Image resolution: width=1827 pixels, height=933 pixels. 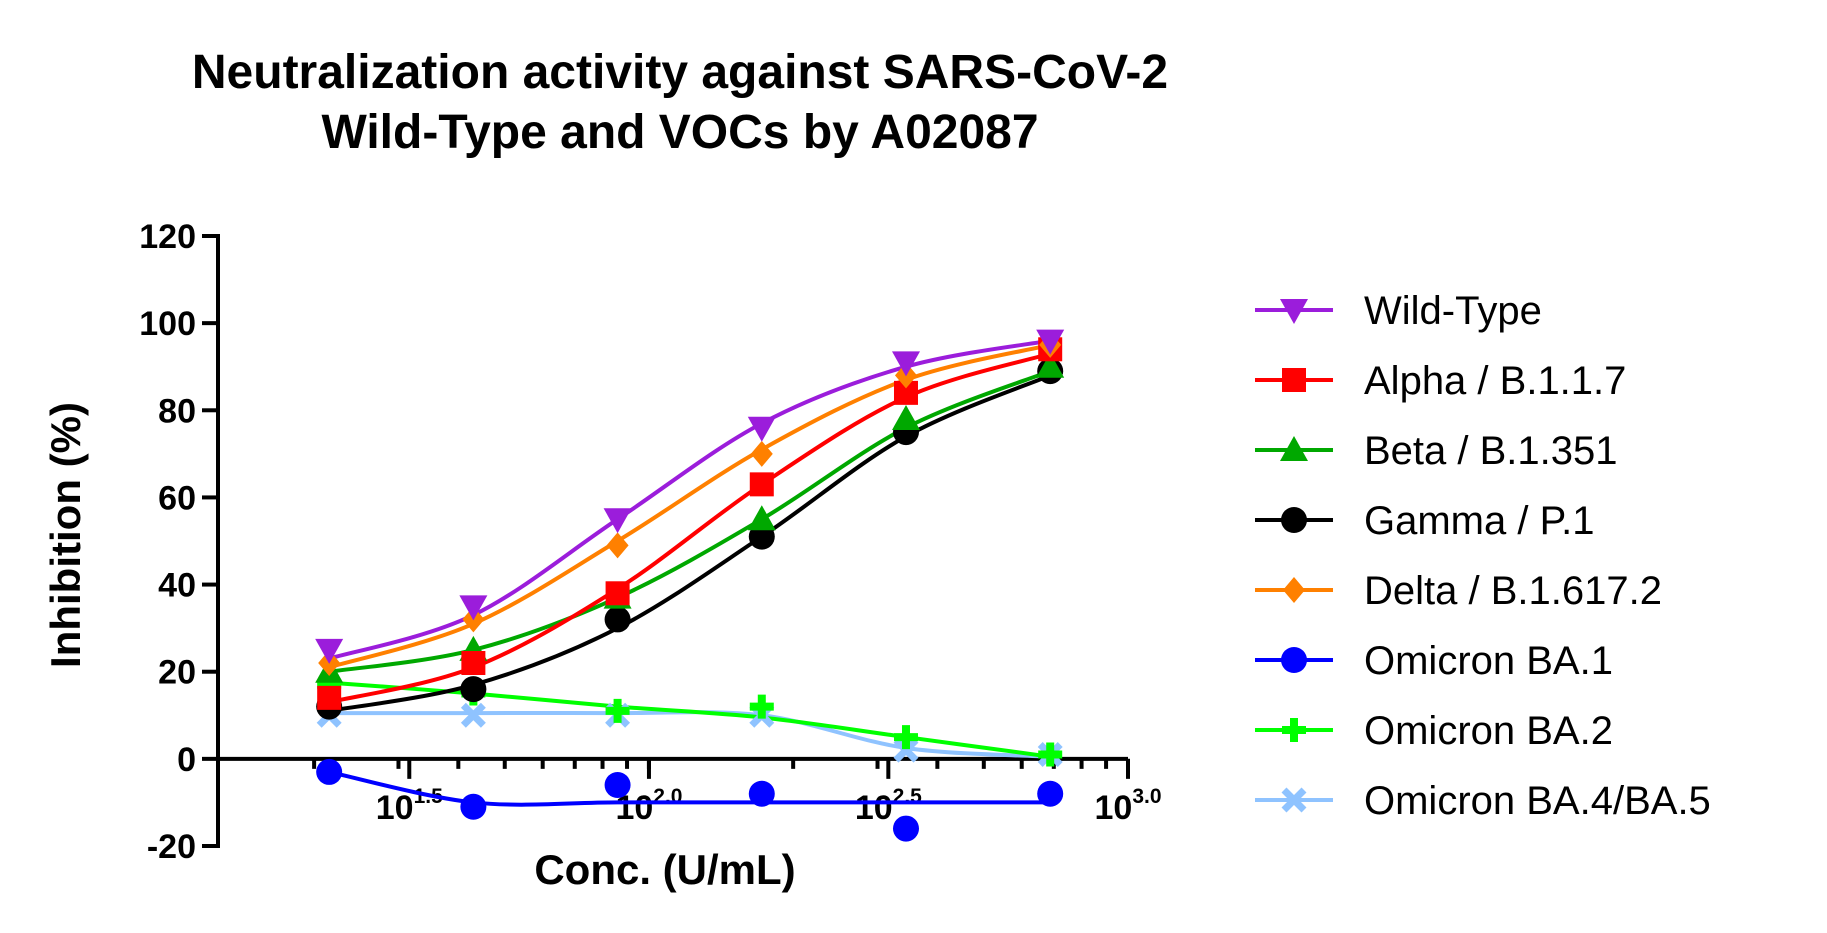 What do you see at coordinates (1127, 806) in the screenshot?
I see `x-tick-label: 103.0` at bounding box center [1127, 806].